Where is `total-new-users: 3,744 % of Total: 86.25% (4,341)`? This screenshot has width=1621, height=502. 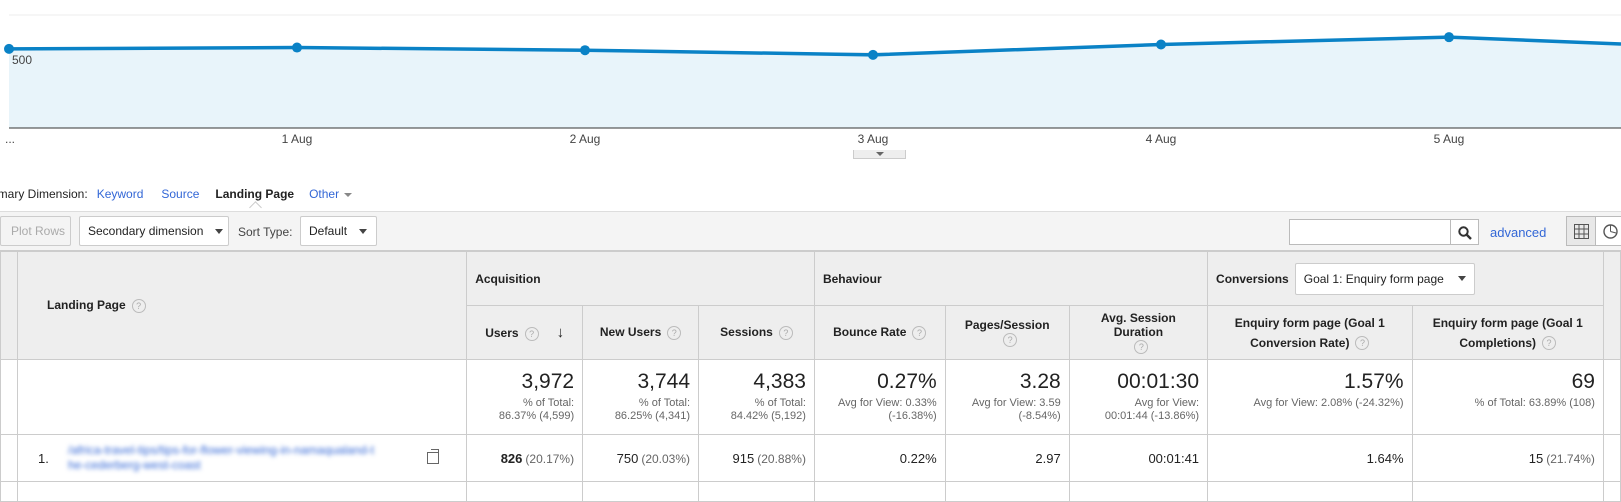 total-new-users: 3,744 % of Total: 86.25% (4,341) is located at coordinates (641, 397).